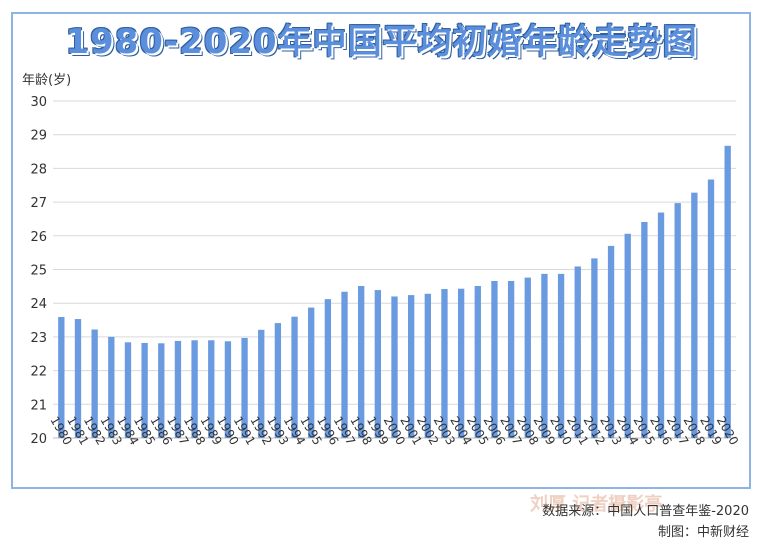  I want to click on data-source: 数据来源：中国人口普查年鉴-2020, so click(645, 511).